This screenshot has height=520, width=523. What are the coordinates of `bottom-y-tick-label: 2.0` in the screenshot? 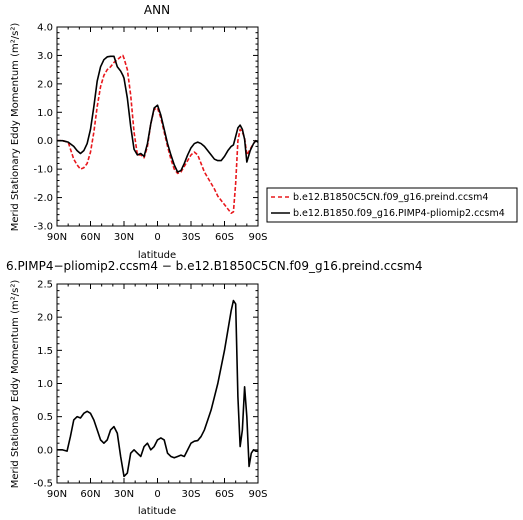 It's located at (45, 318).